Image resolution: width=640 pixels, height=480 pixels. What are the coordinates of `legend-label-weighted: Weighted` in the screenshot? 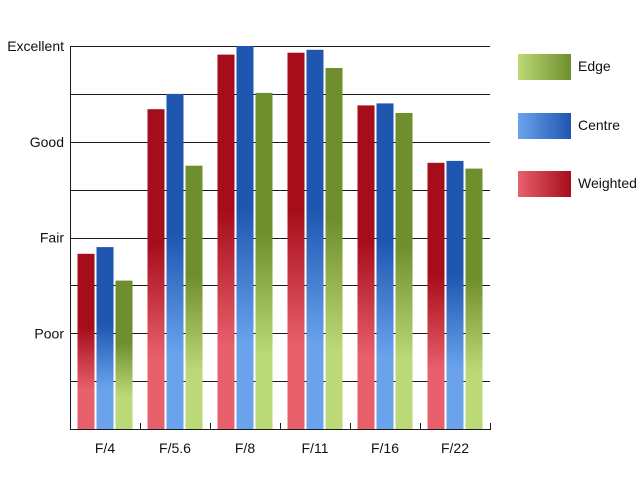 It's located at (607, 183).